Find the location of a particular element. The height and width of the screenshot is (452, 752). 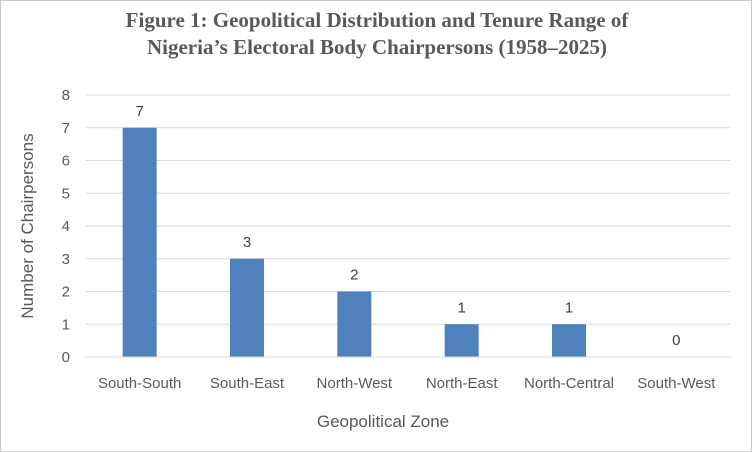

data-label: 2 is located at coordinates (354, 275).